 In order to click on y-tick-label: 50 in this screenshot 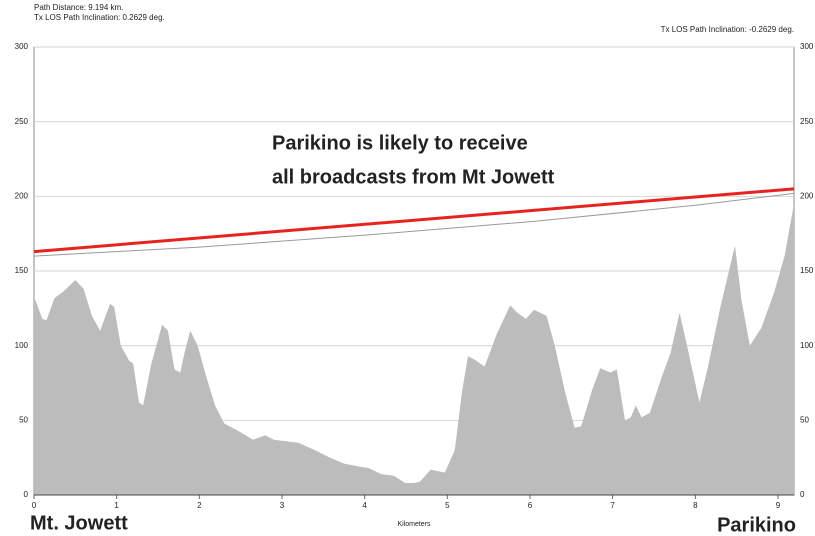, I will do `click(23, 419)`.